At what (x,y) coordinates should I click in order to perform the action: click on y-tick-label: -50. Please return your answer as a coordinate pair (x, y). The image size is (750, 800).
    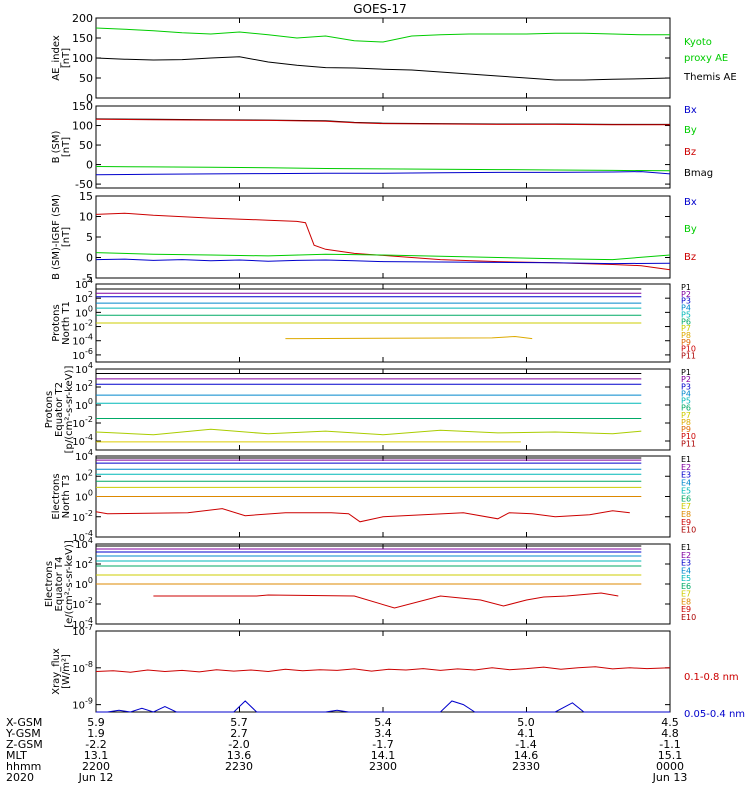
    Looking at the image, I should click on (84, 184).